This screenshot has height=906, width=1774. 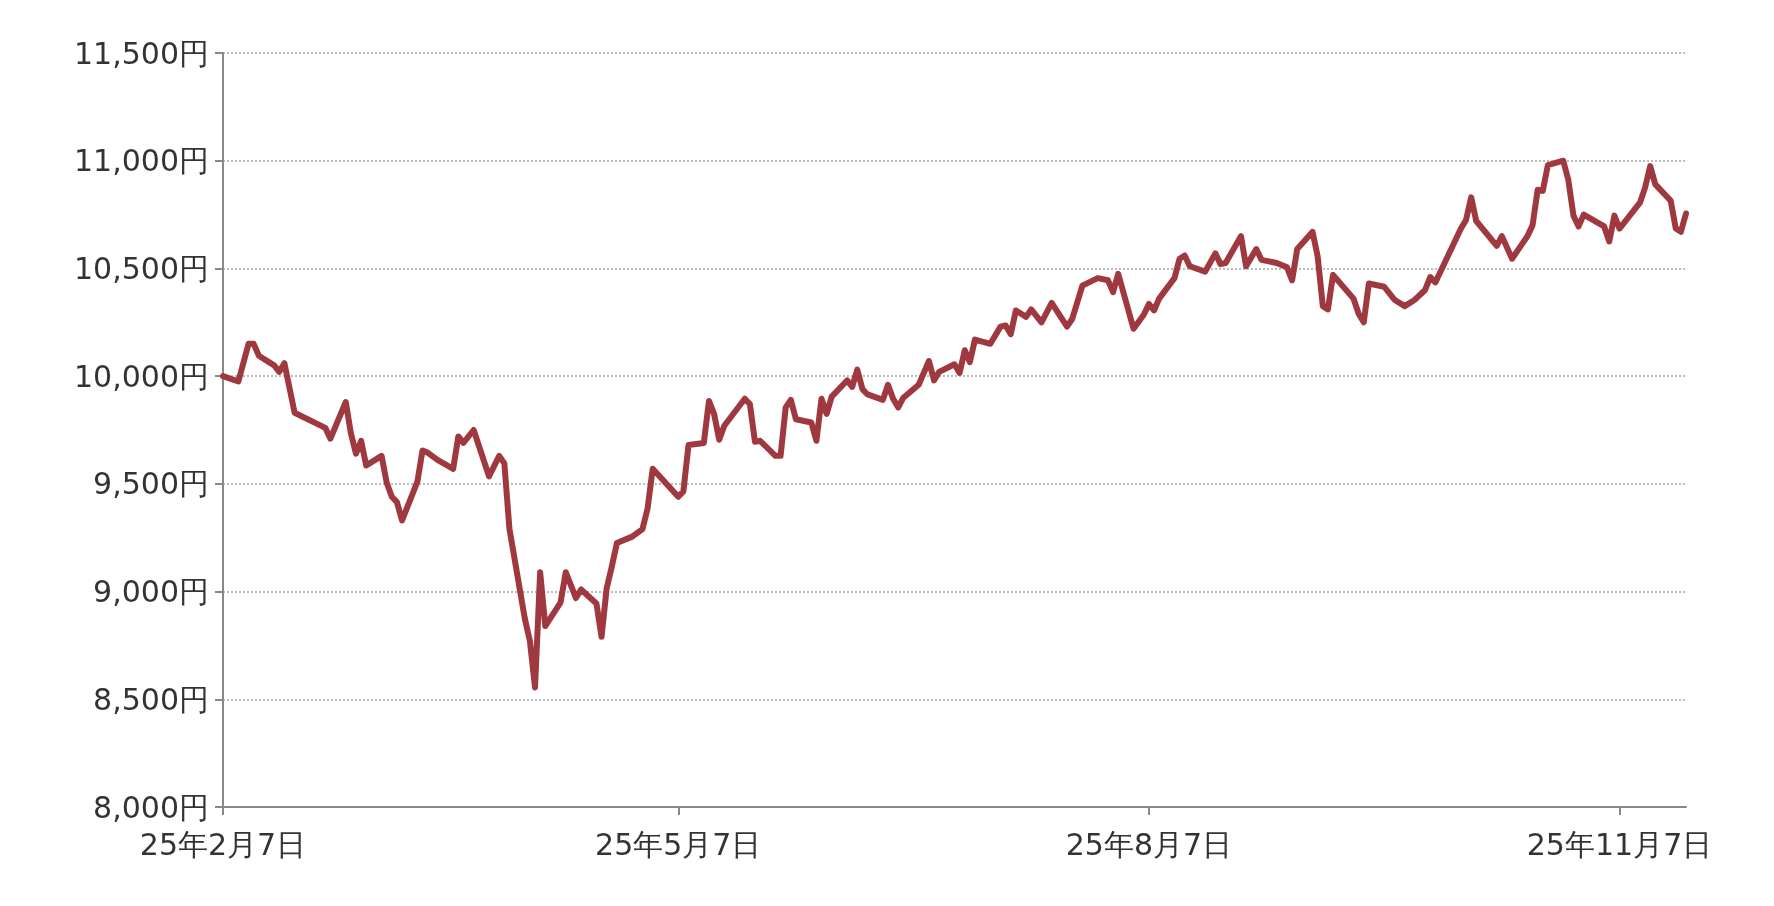 I want to click on y-tick-label: 9,500円, so click(x=151, y=484).